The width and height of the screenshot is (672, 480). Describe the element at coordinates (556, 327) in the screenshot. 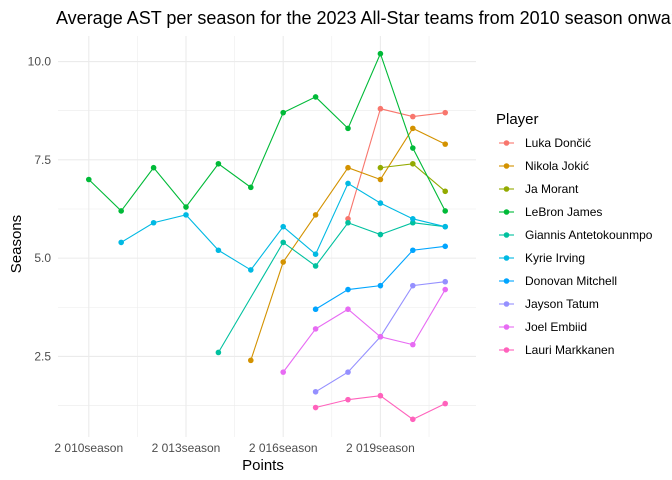

I see `legend-label: Joel Embiid` at that location.